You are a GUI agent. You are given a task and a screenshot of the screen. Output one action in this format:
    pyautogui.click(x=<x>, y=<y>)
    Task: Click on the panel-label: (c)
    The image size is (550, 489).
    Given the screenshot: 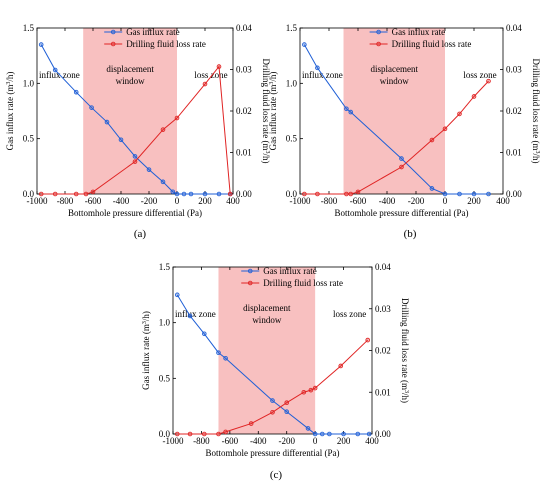 What is the action you would take?
    pyautogui.click(x=276, y=475)
    